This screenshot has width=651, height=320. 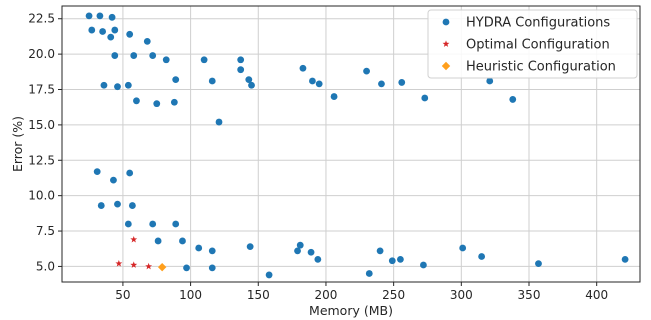 What do you see at coordinates (41, 54) in the screenshot?
I see `y-tick-label: 20.0` at bounding box center [41, 54].